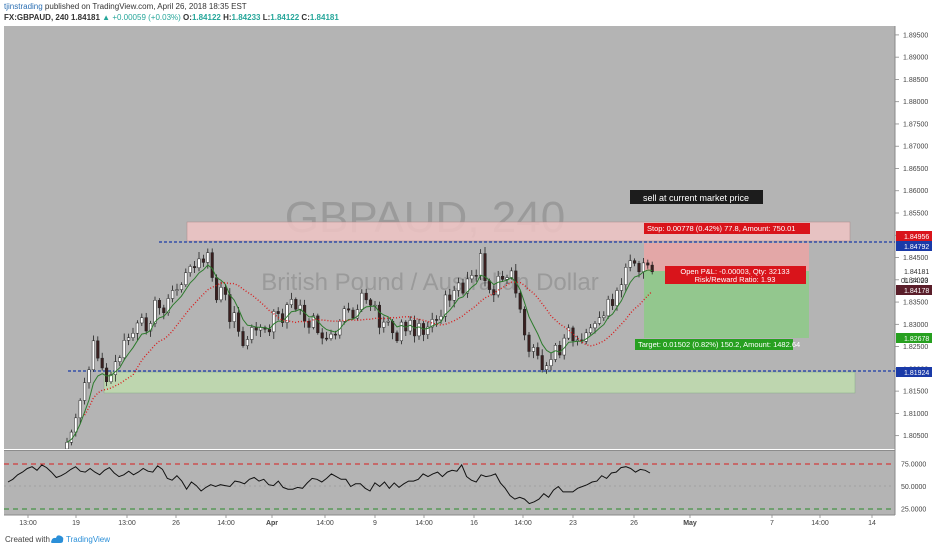 Image resolution: width=932 pixels, height=550 pixels. What do you see at coordinates (915, 124) in the screenshot?
I see `price-tick-label: 1.87500` at bounding box center [915, 124].